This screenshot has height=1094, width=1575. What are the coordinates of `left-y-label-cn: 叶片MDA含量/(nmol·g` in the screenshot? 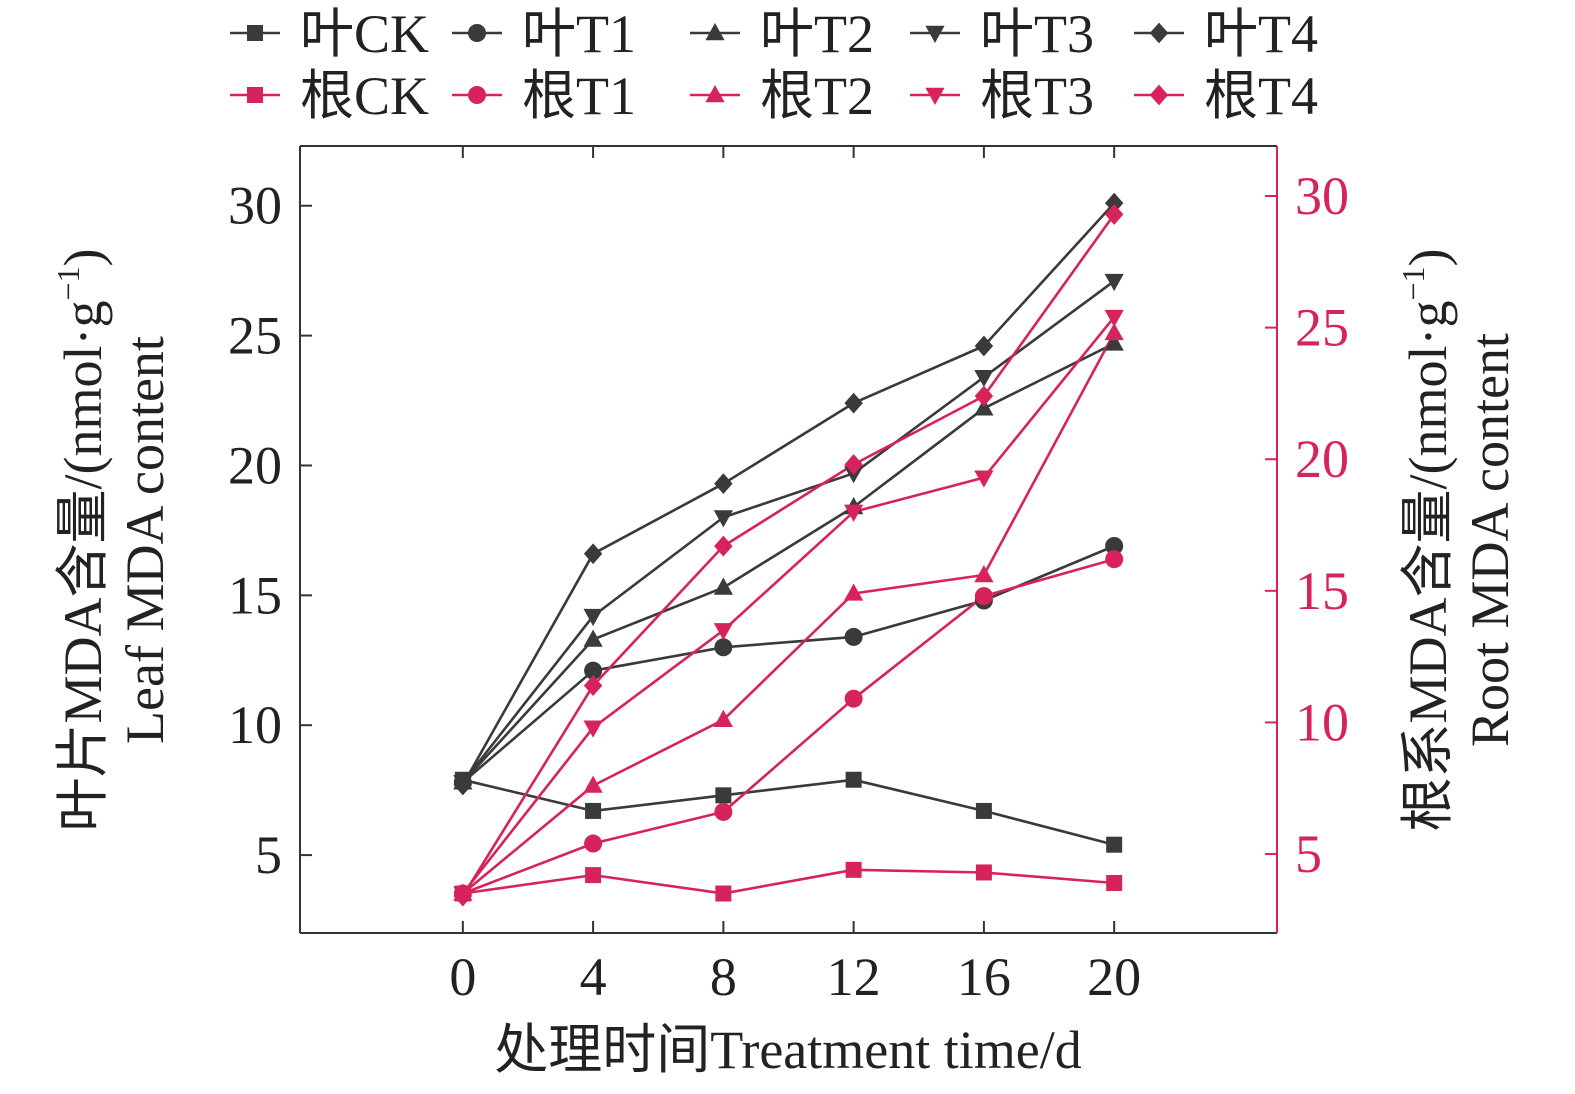 It's located at (83, 566).